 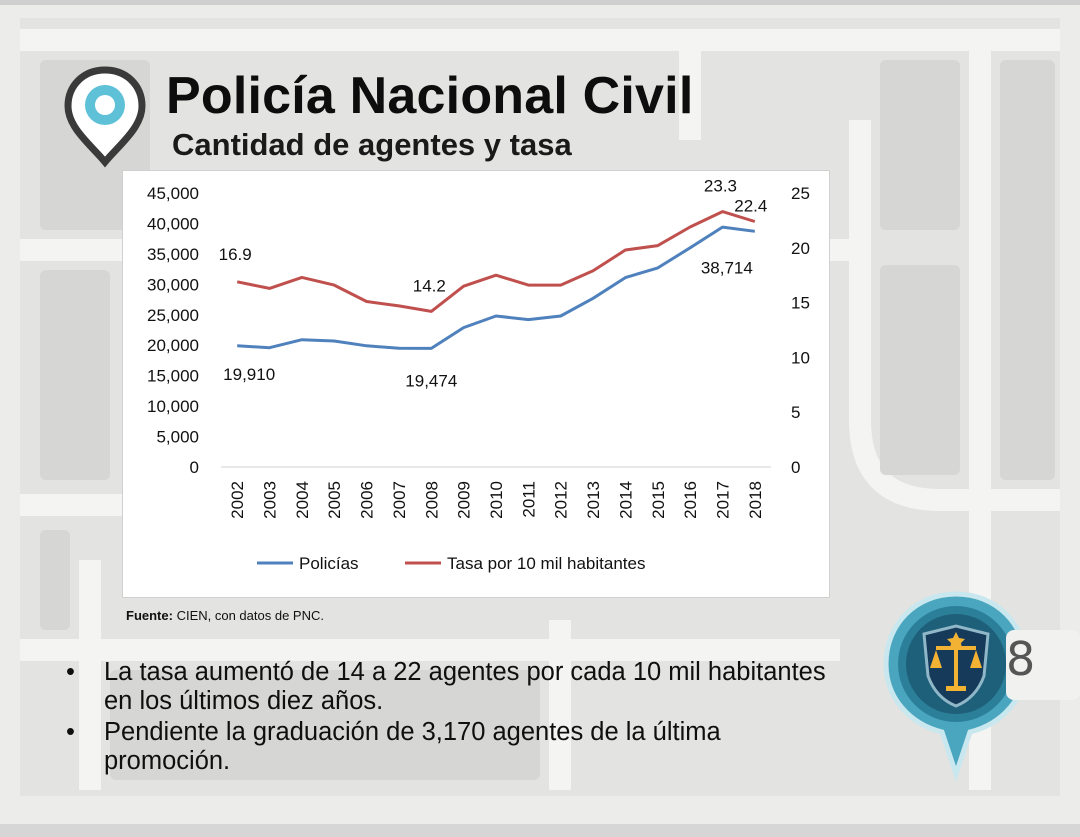 I want to click on x-tick-label: 2014, so click(x=625, y=500).